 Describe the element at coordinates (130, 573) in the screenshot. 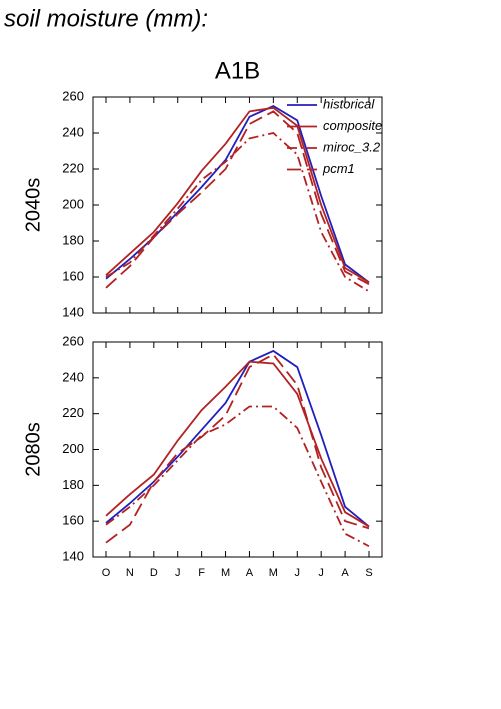

I see `x-tick-label: N` at that location.